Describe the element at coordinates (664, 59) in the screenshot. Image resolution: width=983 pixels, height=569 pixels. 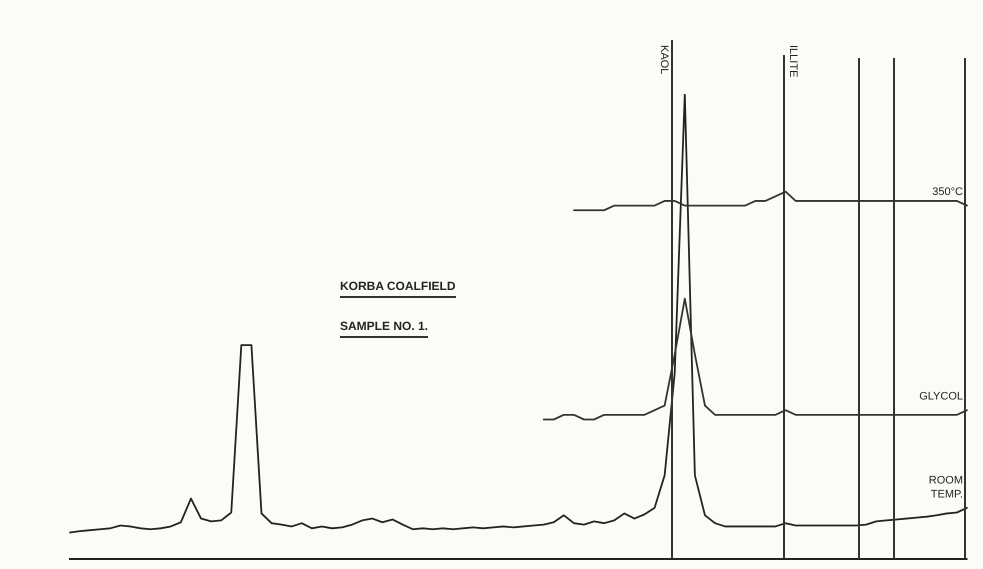
I see `text: KAOL` at that location.